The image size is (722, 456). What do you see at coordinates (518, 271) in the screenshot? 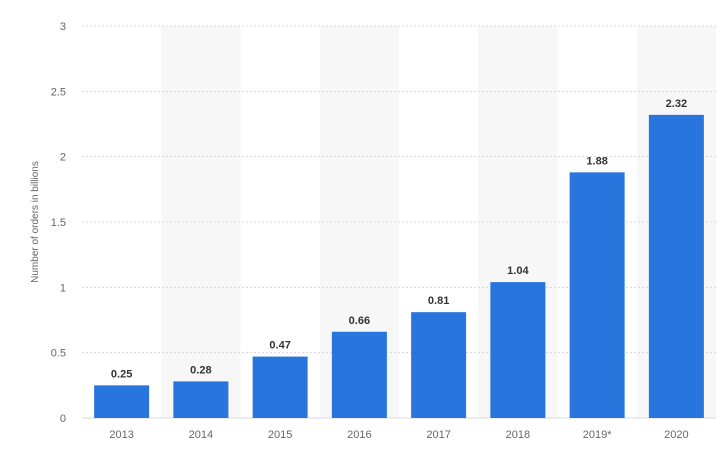
I see `bar-value-label: 1.04` at bounding box center [518, 271].